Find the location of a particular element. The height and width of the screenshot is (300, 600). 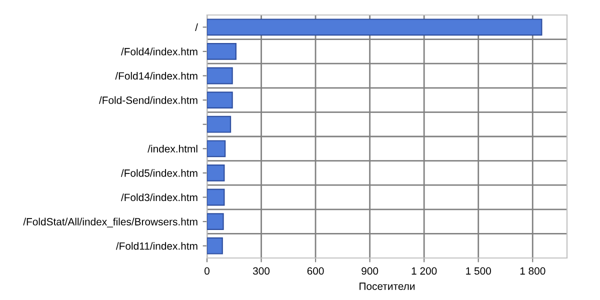

y-tick-label: /FoldStat/All/index_files/Browsers.htm is located at coordinates (110, 223).